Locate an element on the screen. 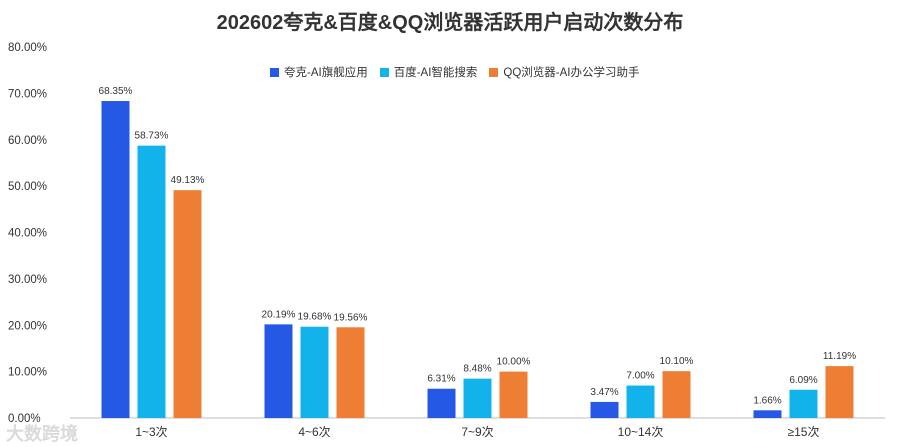 The width and height of the screenshot is (900, 447). data-label: 10.00% is located at coordinates (514, 362).